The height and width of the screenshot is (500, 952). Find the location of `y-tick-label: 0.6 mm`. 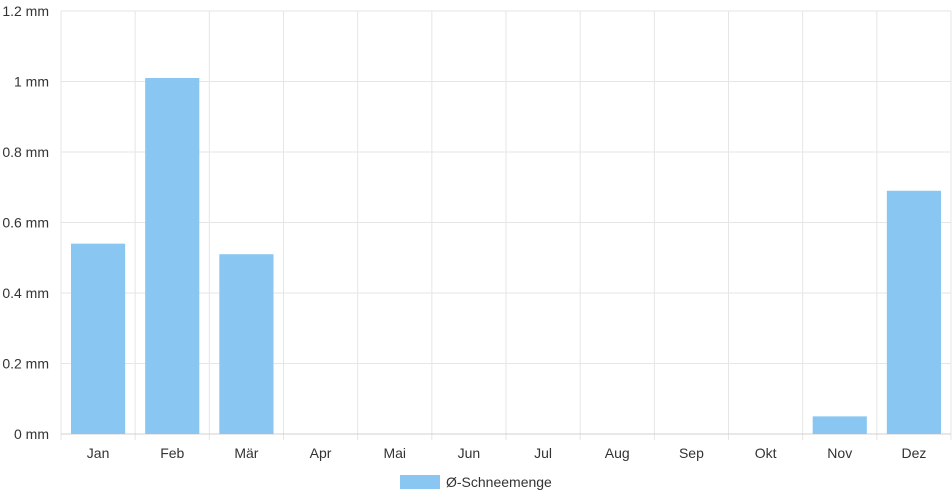

y-tick-label: 0.6 mm is located at coordinates (25, 223).